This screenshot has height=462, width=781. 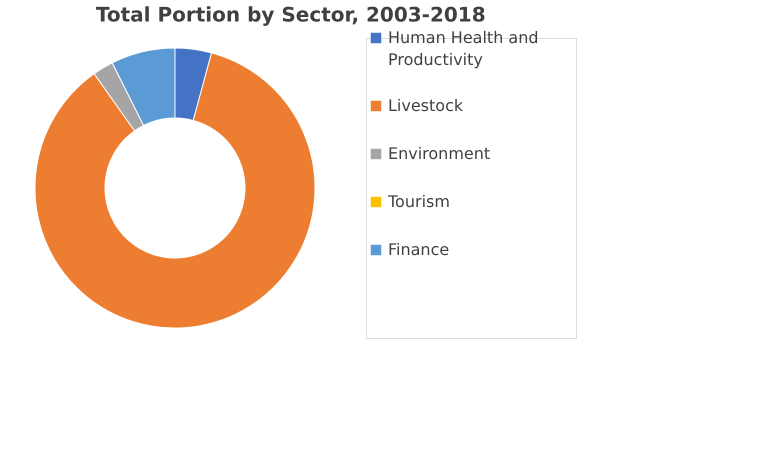 What do you see at coordinates (426, 105) in the screenshot?
I see `legend-label: Livestock` at bounding box center [426, 105].